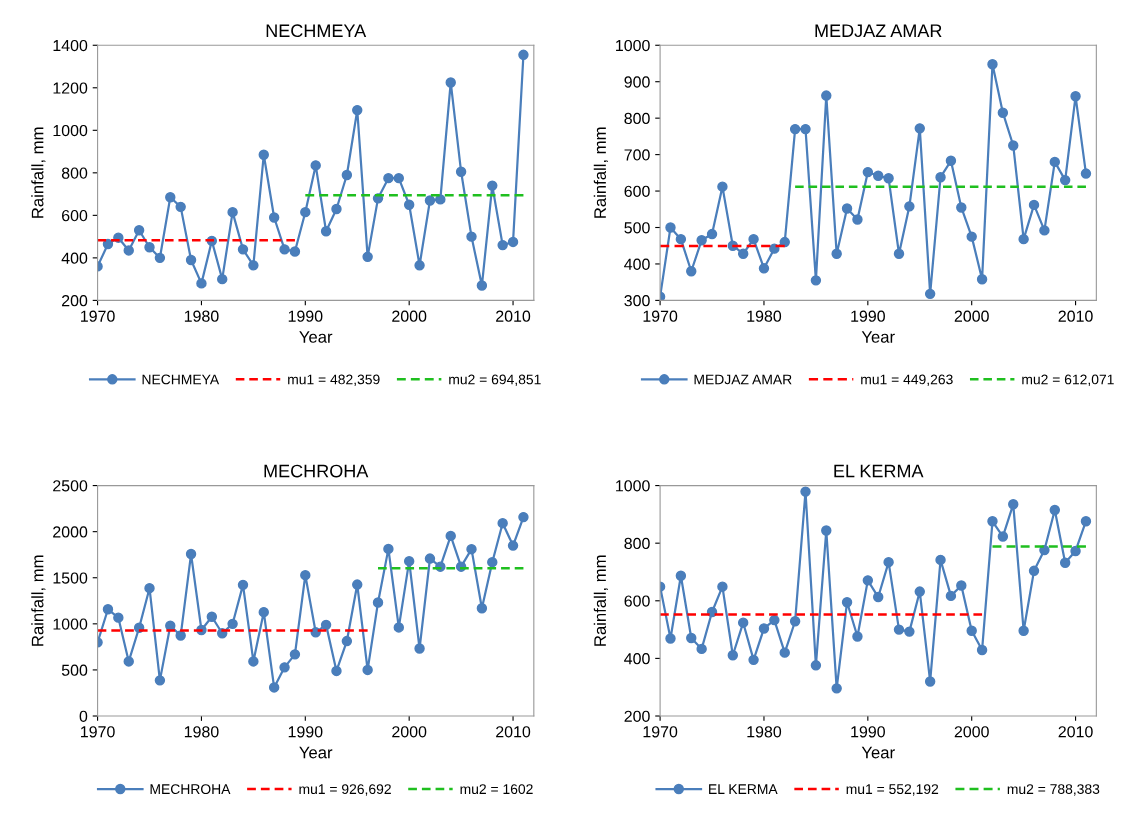 This screenshot has height=823, width=1148. I want to click on y-tick-label: 700, so click(637, 155).